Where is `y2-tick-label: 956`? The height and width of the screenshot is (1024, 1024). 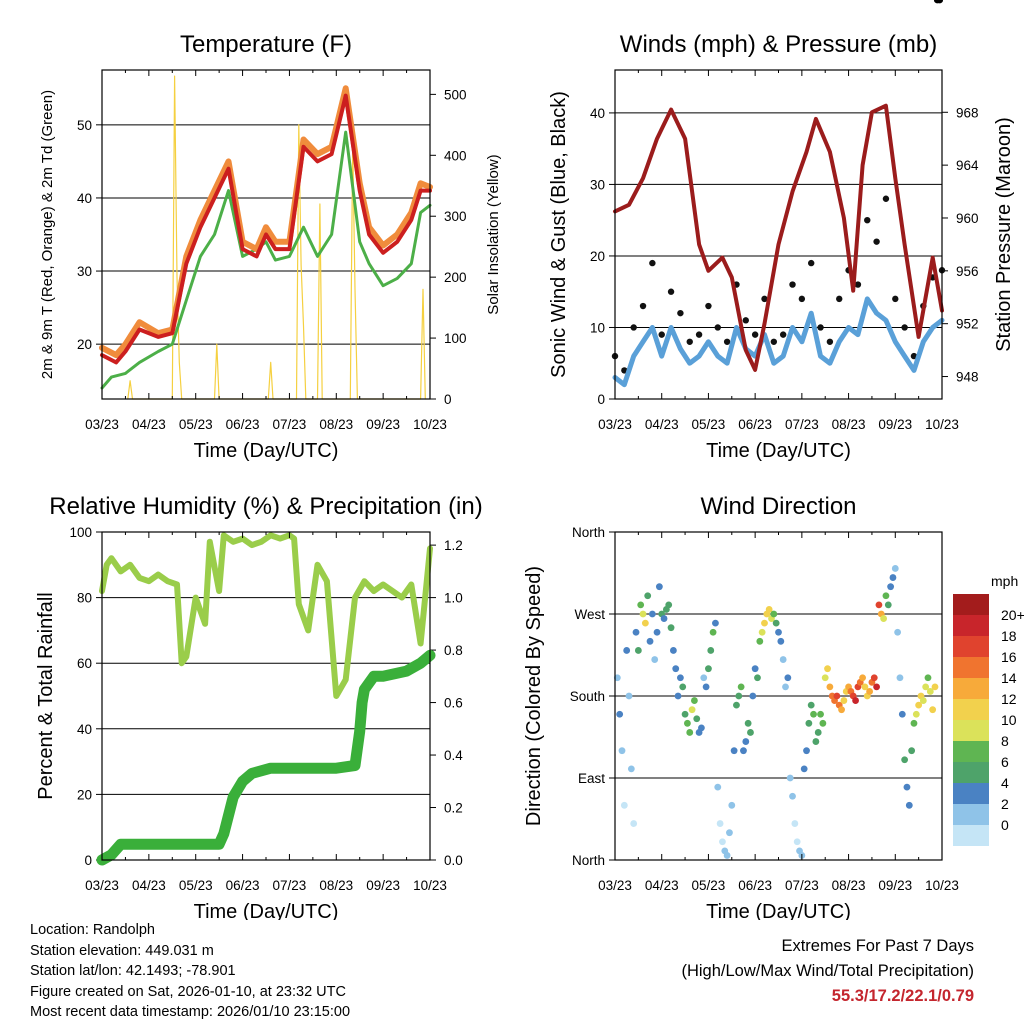
y2-tick-label: 956 is located at coordinates (967, 271).